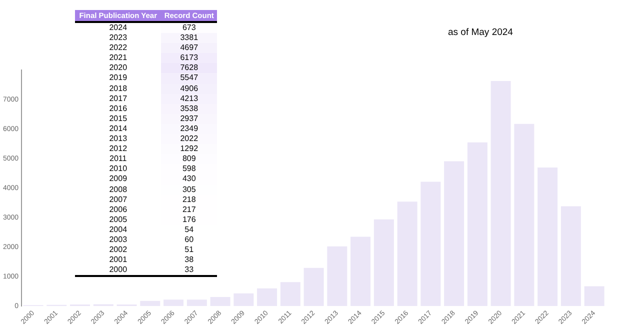 This screenshot has width=626, height=329. Describe the element at coordinates (189, 159) in the screenshot. I see `data-label: 809` at that location.